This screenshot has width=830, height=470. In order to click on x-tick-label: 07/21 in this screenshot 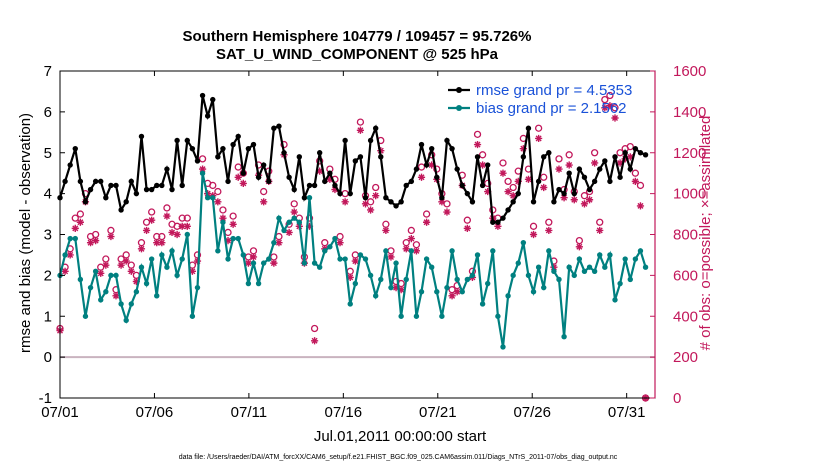, I will do `click(438, 412)`.